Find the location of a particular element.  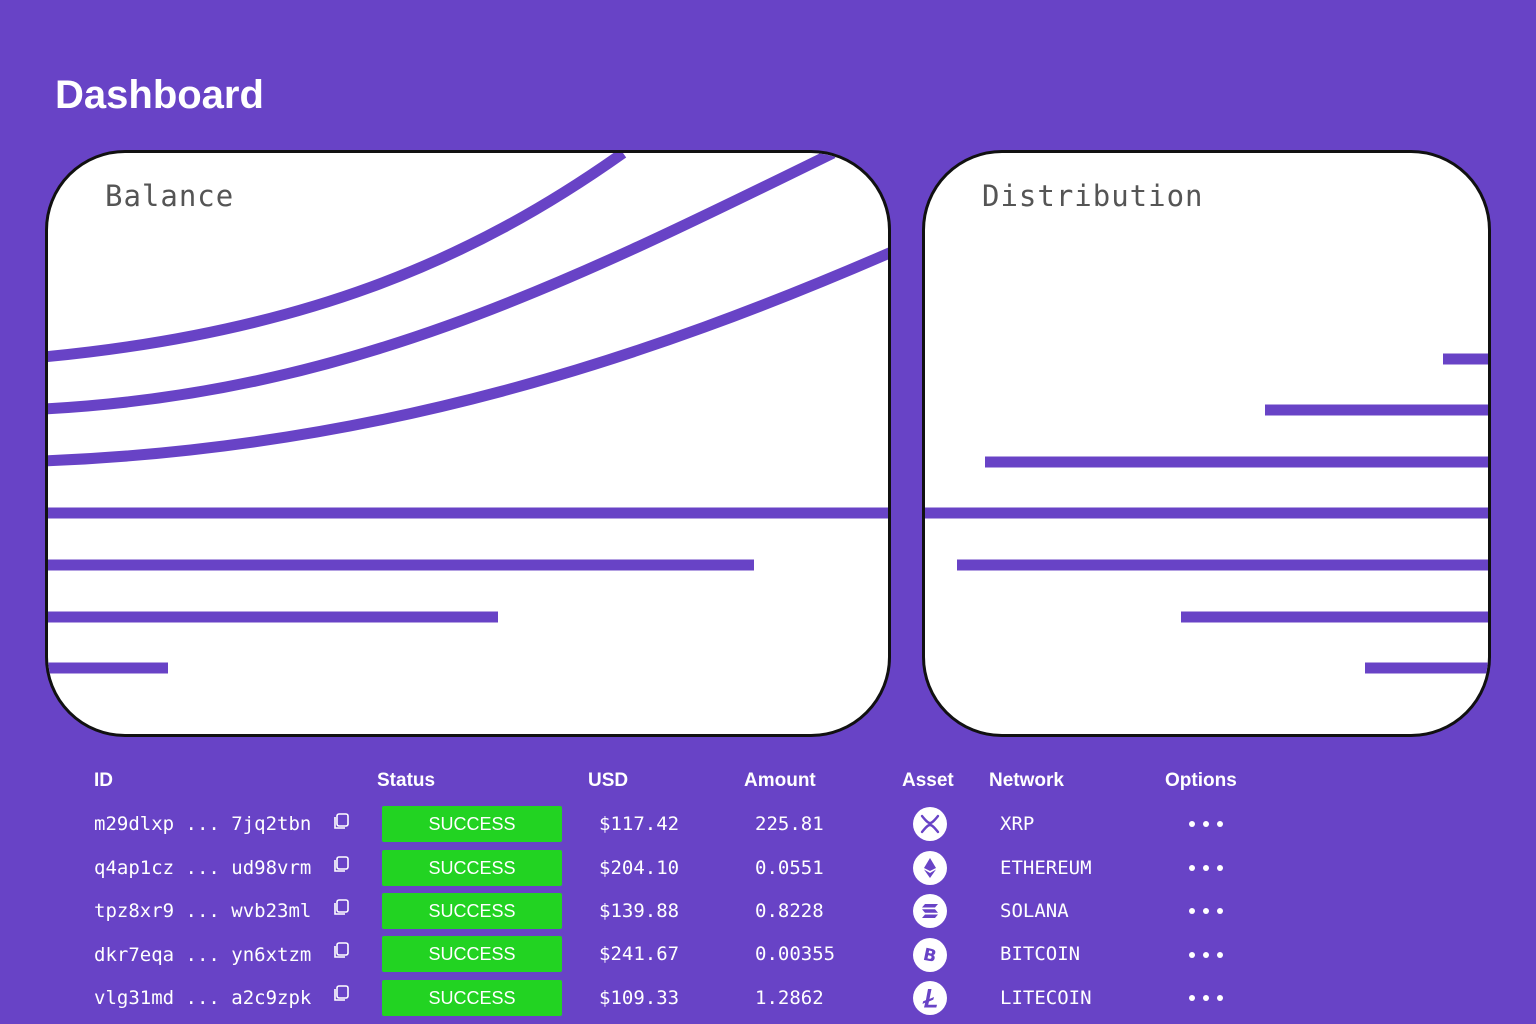

transaction-id: tpz8xr9 ... wvb23ml is located at coordinates (203, 911).